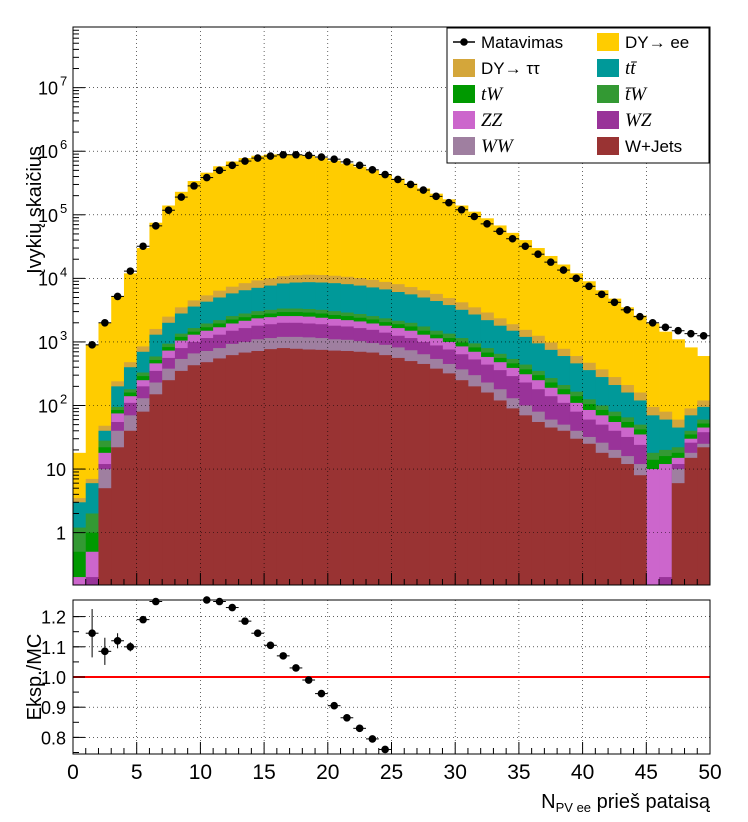 This screenshot has width=748, height=822. Describe the element at coordinates (631, 68) in the screenshot. I see `legend-label-ttbar: tt̄` at that location.